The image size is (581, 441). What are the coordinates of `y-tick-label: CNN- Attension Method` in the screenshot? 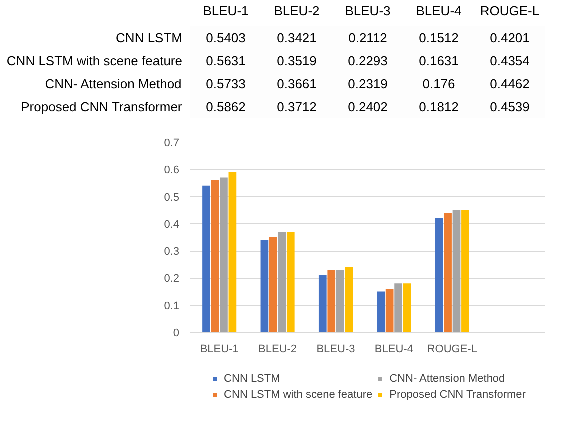 It's located at (113, 84).